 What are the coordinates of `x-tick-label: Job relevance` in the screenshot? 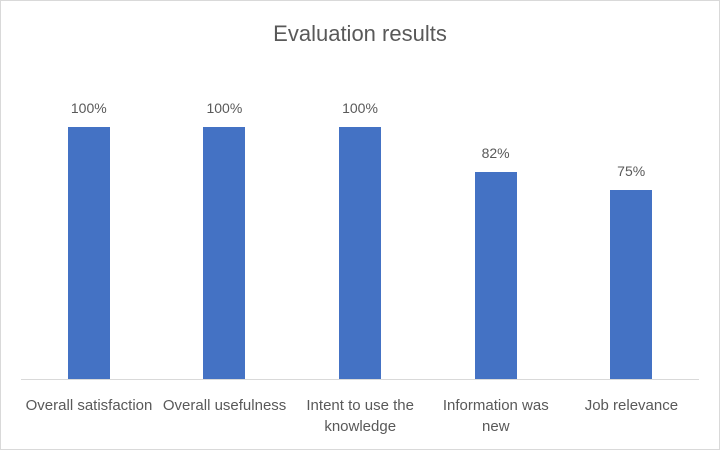 It's located at (631, 405).